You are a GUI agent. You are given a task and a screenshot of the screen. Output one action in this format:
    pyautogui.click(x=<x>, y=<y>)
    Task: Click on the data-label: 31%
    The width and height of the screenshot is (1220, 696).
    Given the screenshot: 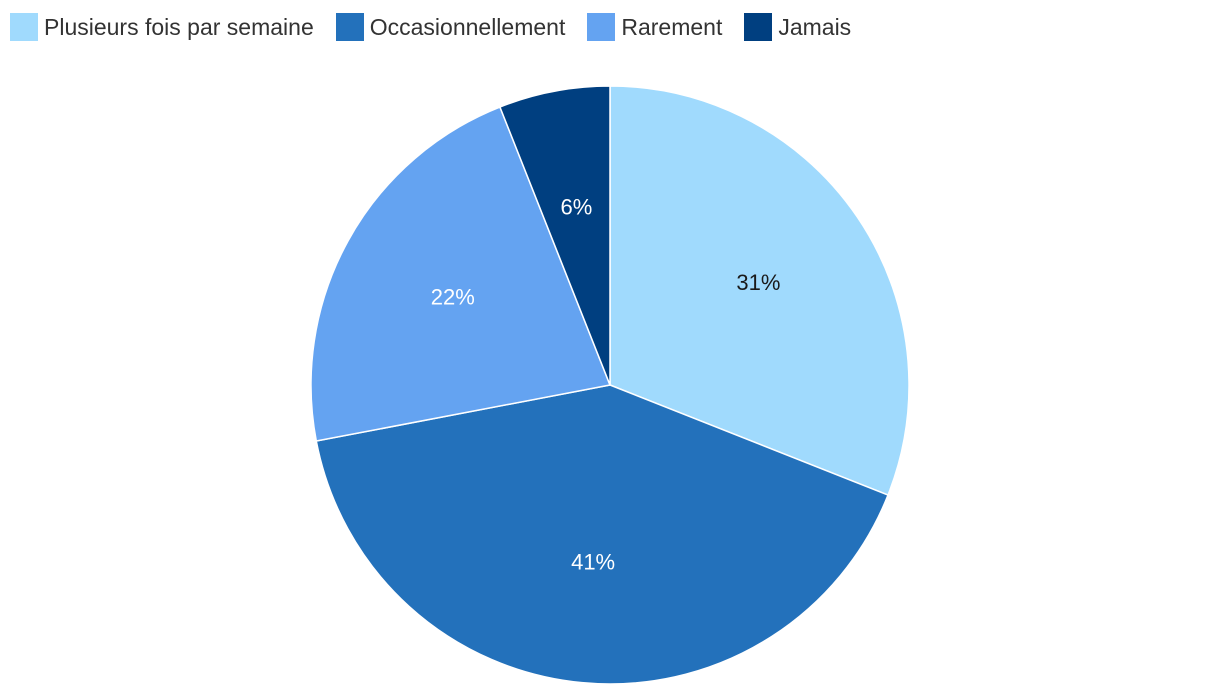 What is the action you would take?
    pyautogui.click(x=758, y=282)
    